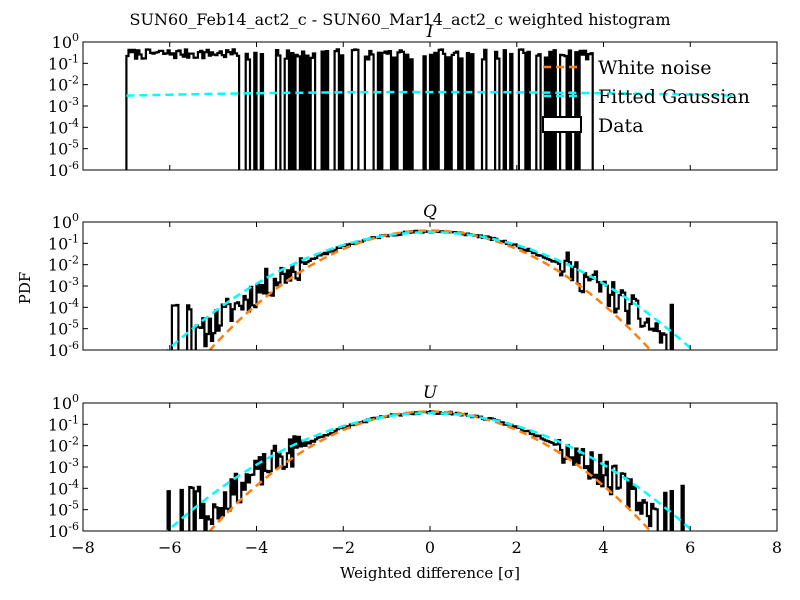 This screenshot has height=600, width=800. I want to click on x-tick-label: 4, so click(603, 547).